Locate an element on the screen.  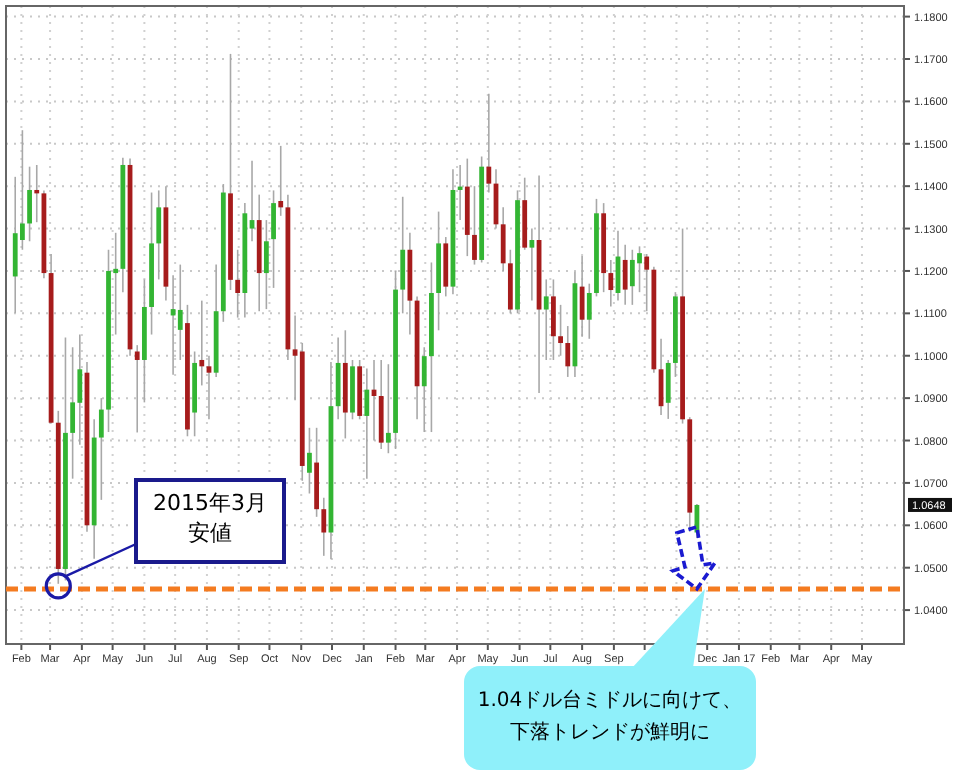
text: 1.04ドル台ミドルに向けて、下落トレンドが鮮明に is located at coordinates (610, 717).